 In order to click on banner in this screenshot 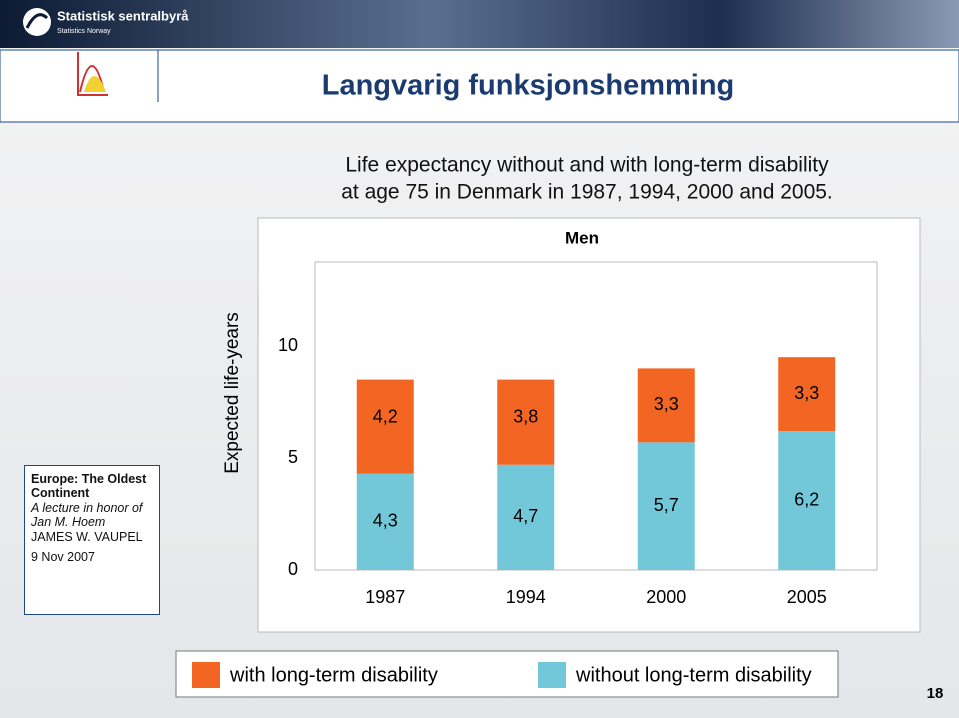, I will do `click(479, 24)`.